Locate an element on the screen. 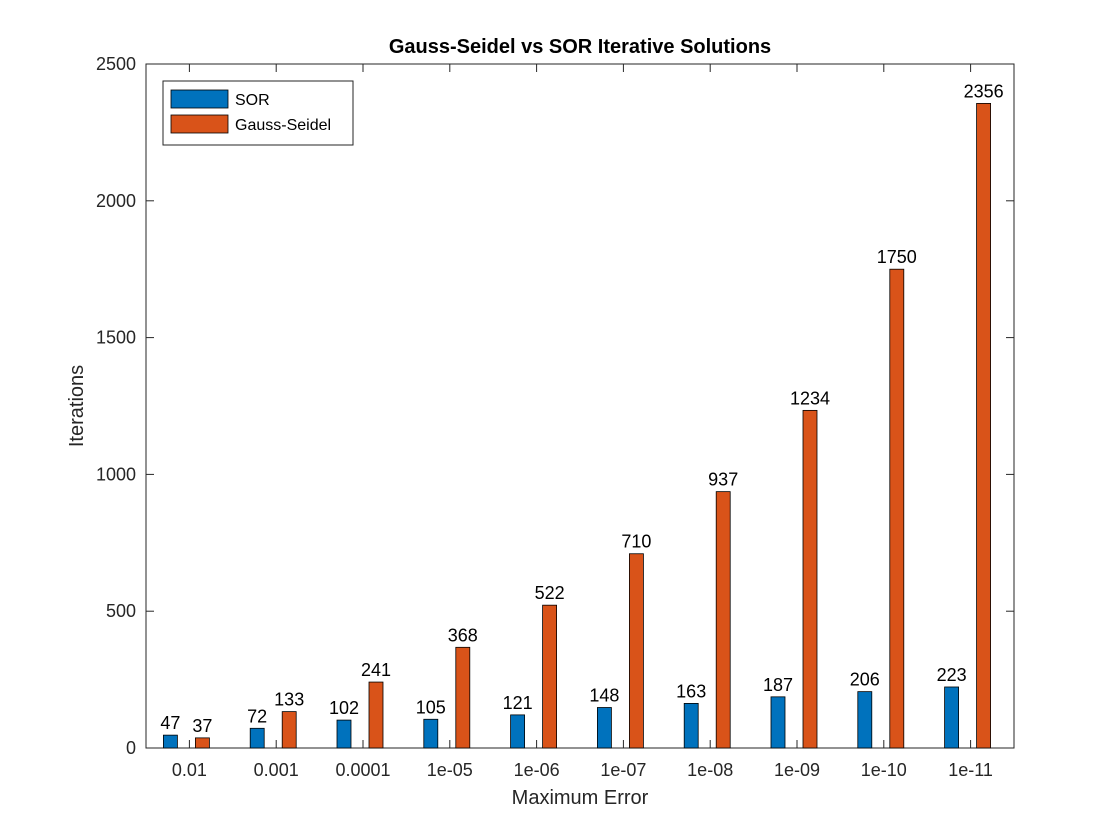 The width and height of the screenshot is (1120, 840). x-tick-label: 1e-09 is located at coordinates (797, 770).